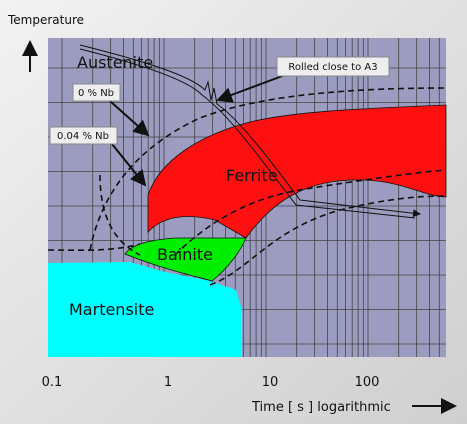  What do you see at coordinates (367, 382) in the screenshot?
I see `x-tick-label: 100` at bounding box center [367, 382].